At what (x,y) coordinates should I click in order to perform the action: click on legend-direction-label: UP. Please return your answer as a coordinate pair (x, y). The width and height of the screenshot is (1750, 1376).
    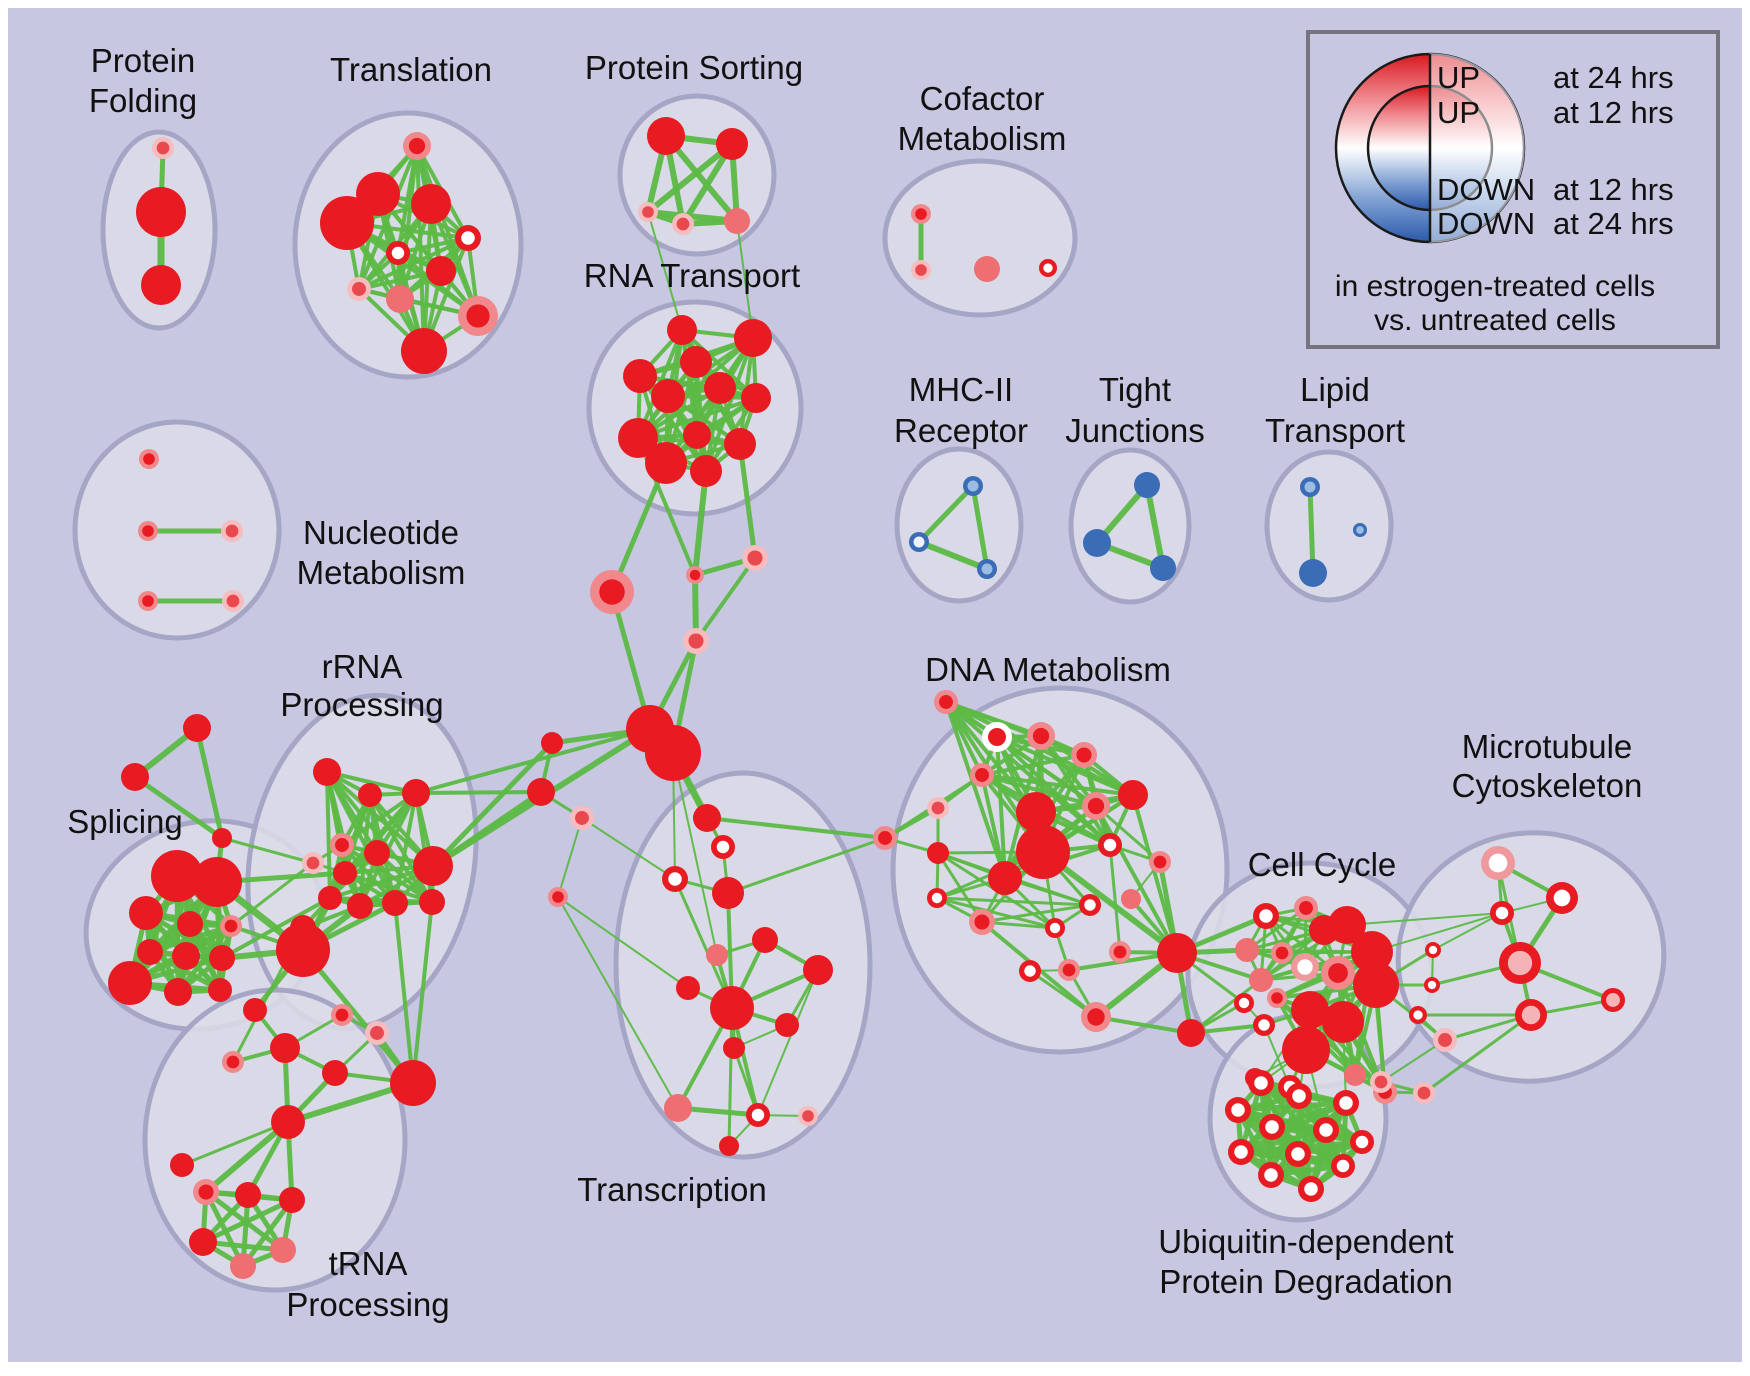
    Looking at the image, I should click on (1458, 112).